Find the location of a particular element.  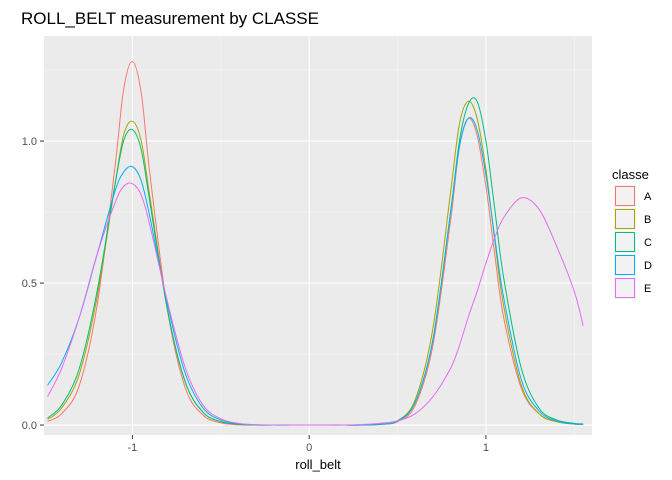

legend-label-e: E is located at coordinates (647, 289).